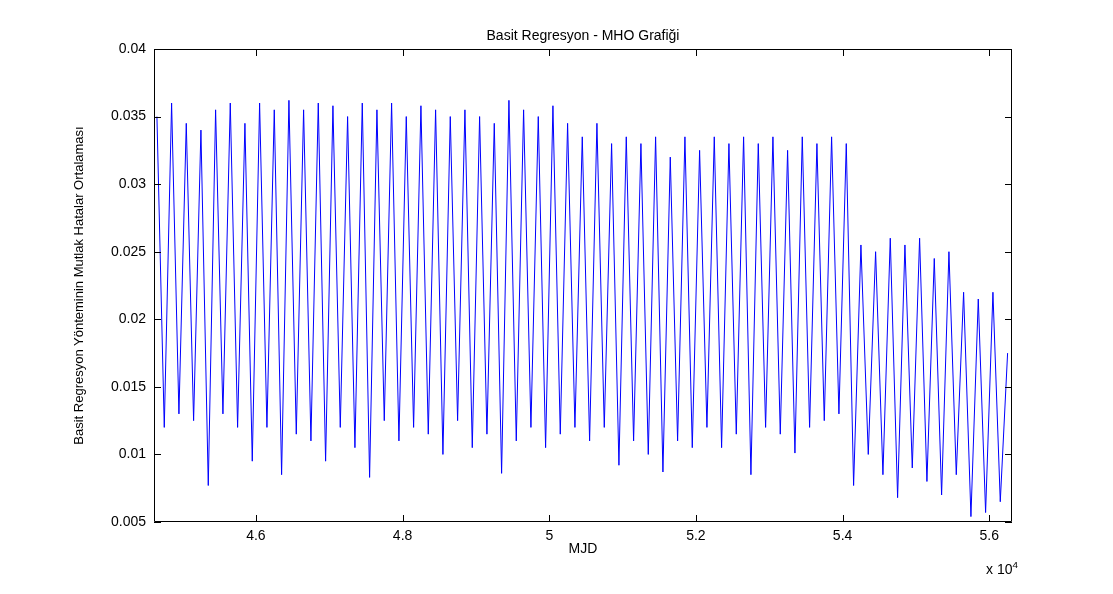 The height and width of the screenshot is (594, 1113). I want to click on x-tick-label: 5.6, so click(989, 535).